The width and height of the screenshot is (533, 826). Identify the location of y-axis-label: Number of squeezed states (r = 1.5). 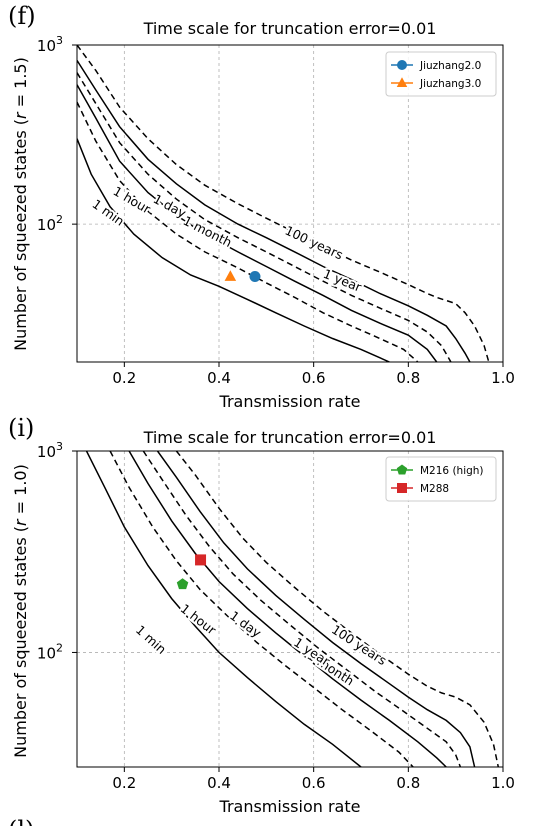
(20, 204).